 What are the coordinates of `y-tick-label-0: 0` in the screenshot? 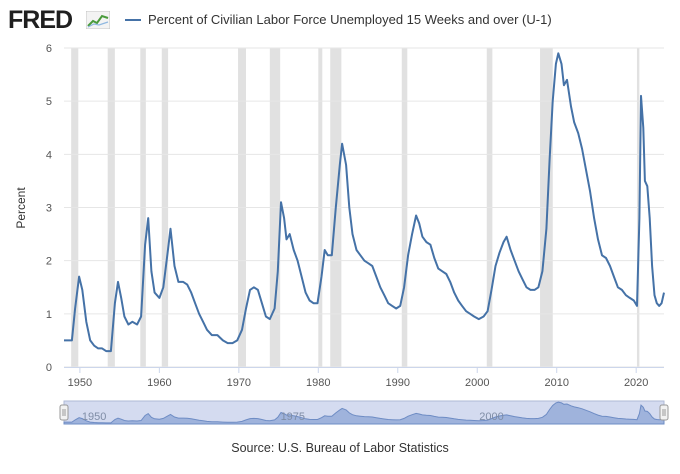 It's located at (49, 368).